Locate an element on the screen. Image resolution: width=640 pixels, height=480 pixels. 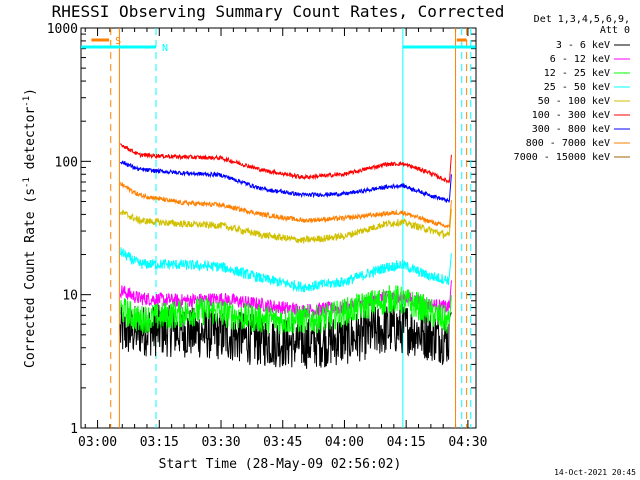
y-tick-label: 1000 is located at coordinates (62, 29).